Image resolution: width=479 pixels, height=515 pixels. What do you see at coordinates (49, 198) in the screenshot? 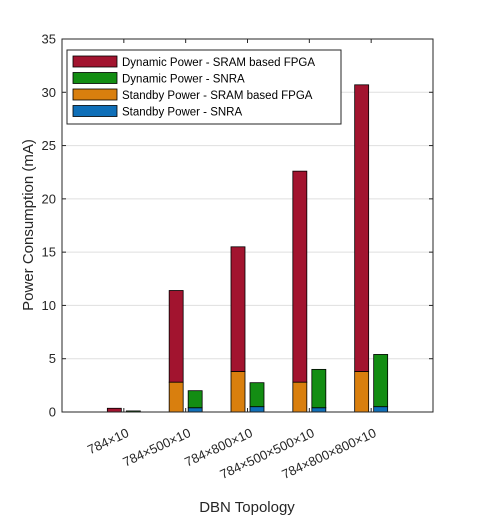
I see `y-tick-label: 20` at bounding box center [49, 198].